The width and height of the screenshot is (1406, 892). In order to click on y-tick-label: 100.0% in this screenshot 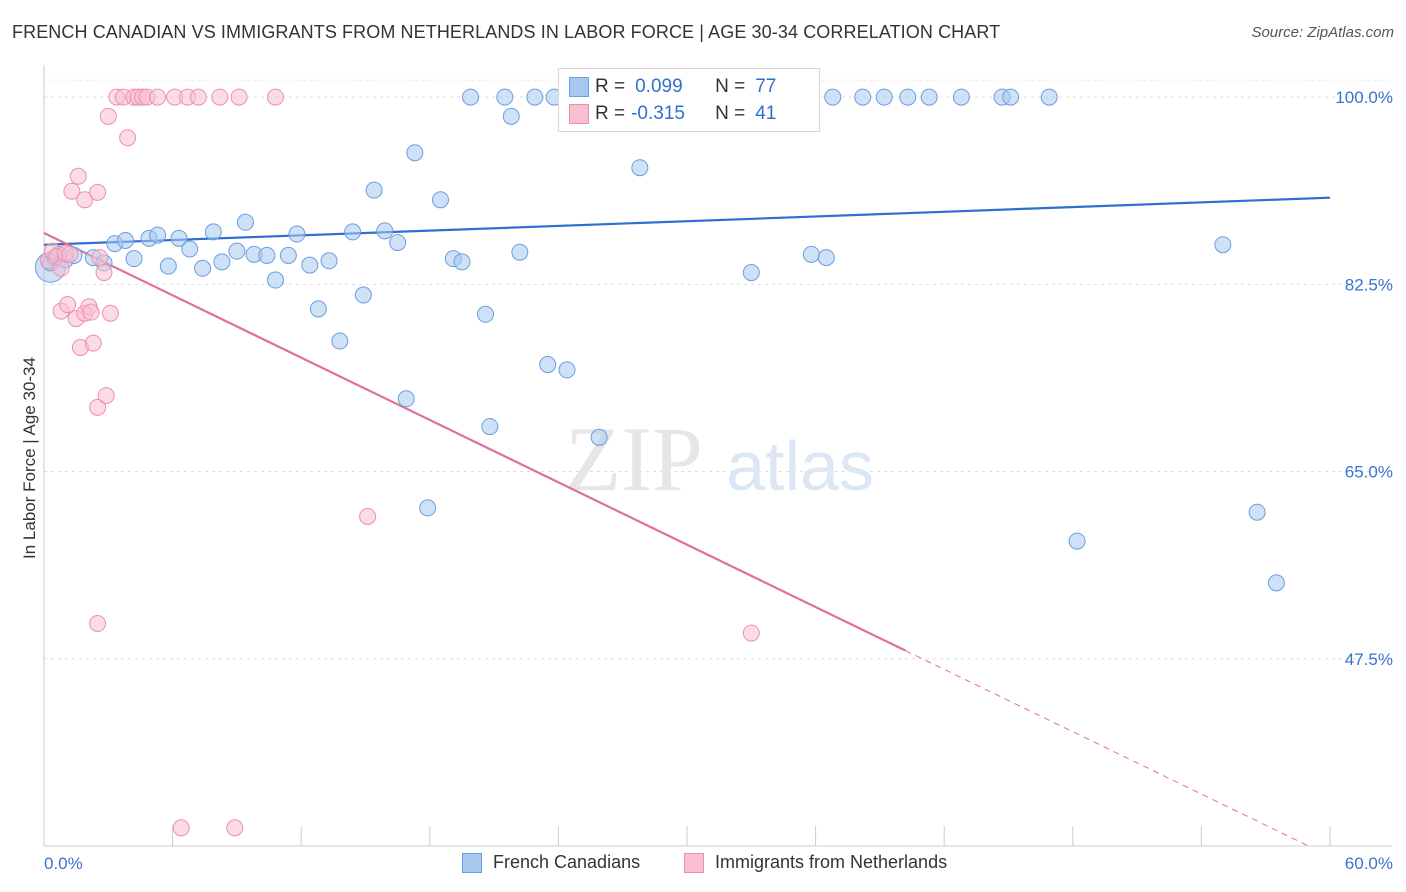, I will do `click(1364, 97)`.